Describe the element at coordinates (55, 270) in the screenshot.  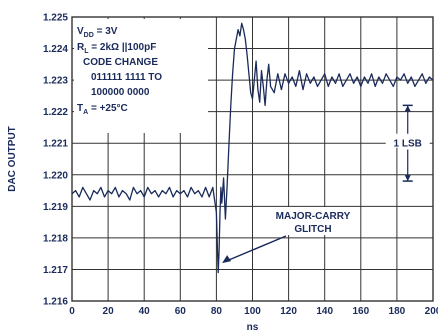
I see `y-tick-label: 1.217` at that location.